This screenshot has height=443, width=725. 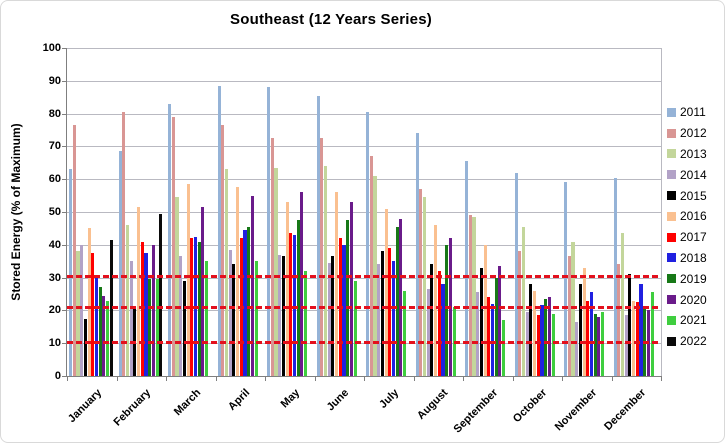 I want to click on legend-item-2017: 2017, so click(x=687, y=237).